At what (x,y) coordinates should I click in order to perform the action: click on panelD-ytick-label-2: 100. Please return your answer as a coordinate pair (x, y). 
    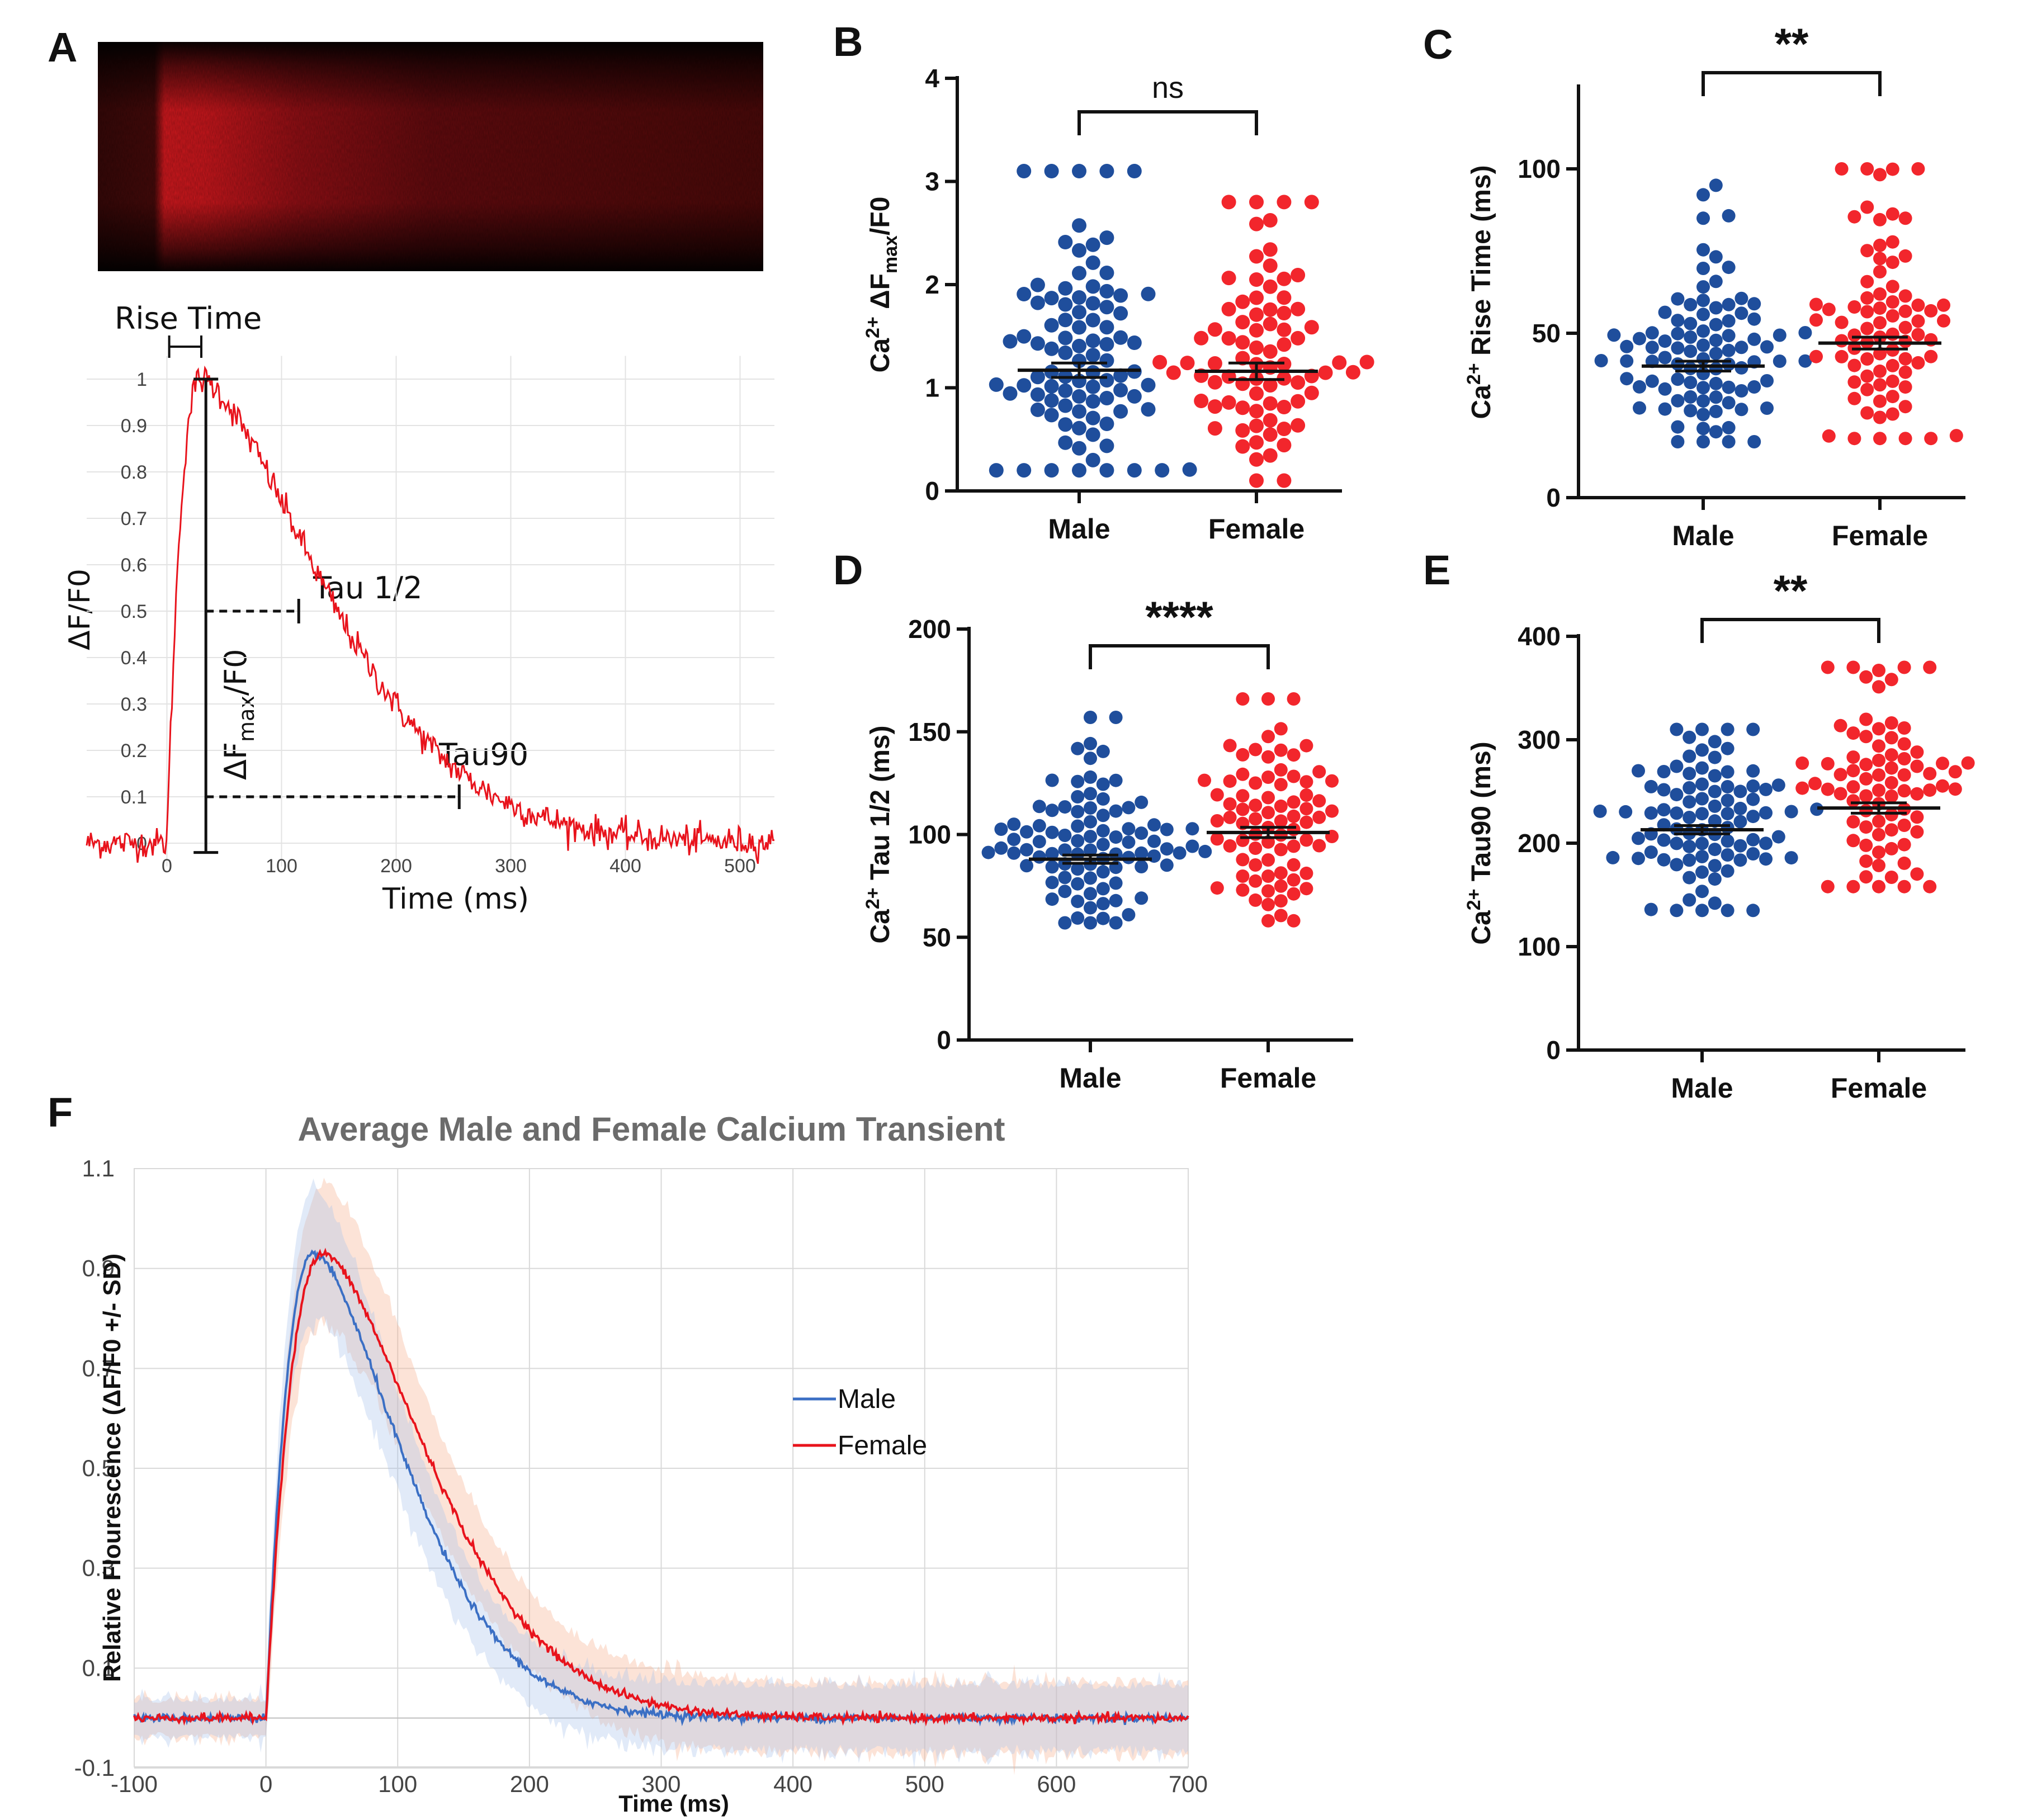
    Looking at the image, I should click on (929, 834).